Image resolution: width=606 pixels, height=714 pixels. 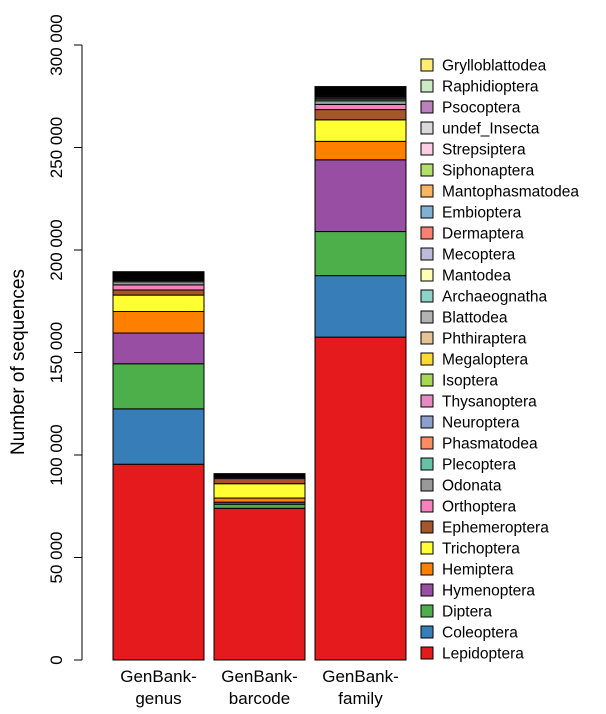 I want to click on legend-label: Lepidoptera, so click(x=483, y=654).